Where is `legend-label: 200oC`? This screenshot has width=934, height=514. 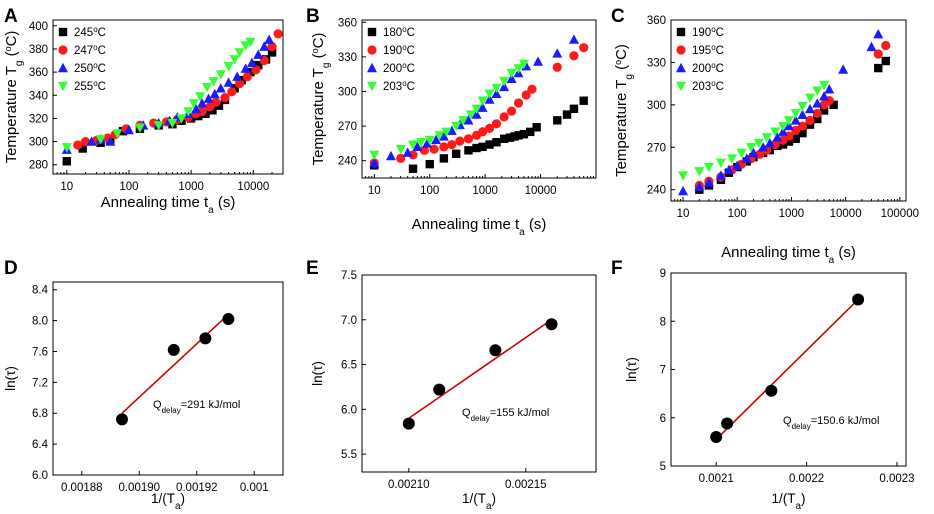
legend-label: 200oC is located at coordinates (399, 68).